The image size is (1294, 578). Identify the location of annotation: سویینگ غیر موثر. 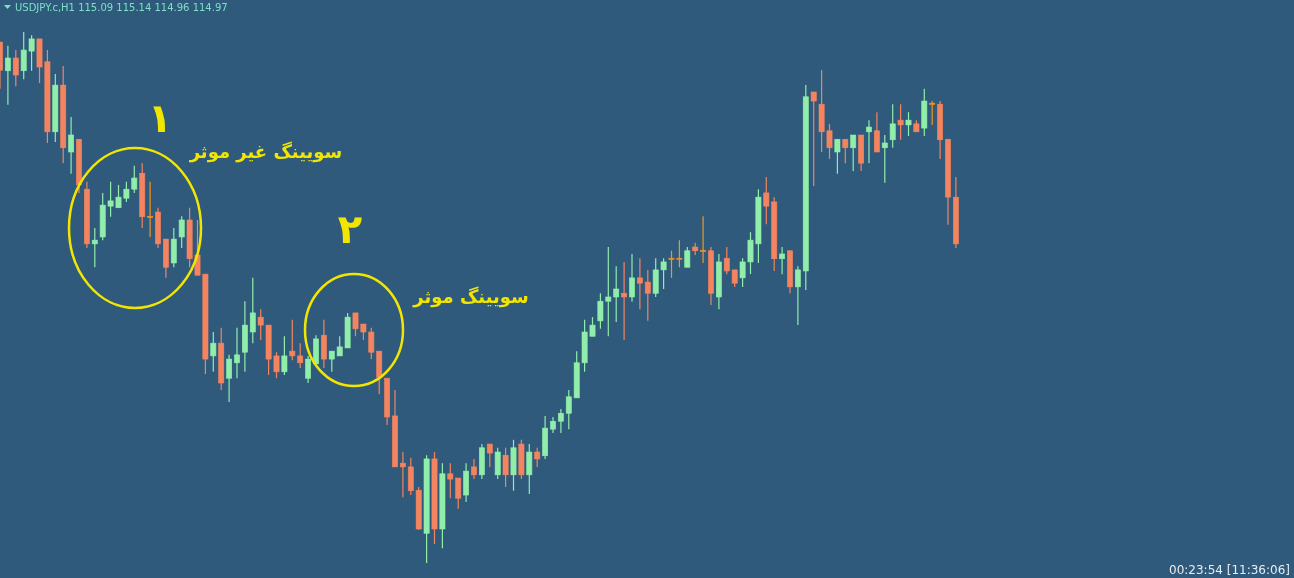
(265, 152).